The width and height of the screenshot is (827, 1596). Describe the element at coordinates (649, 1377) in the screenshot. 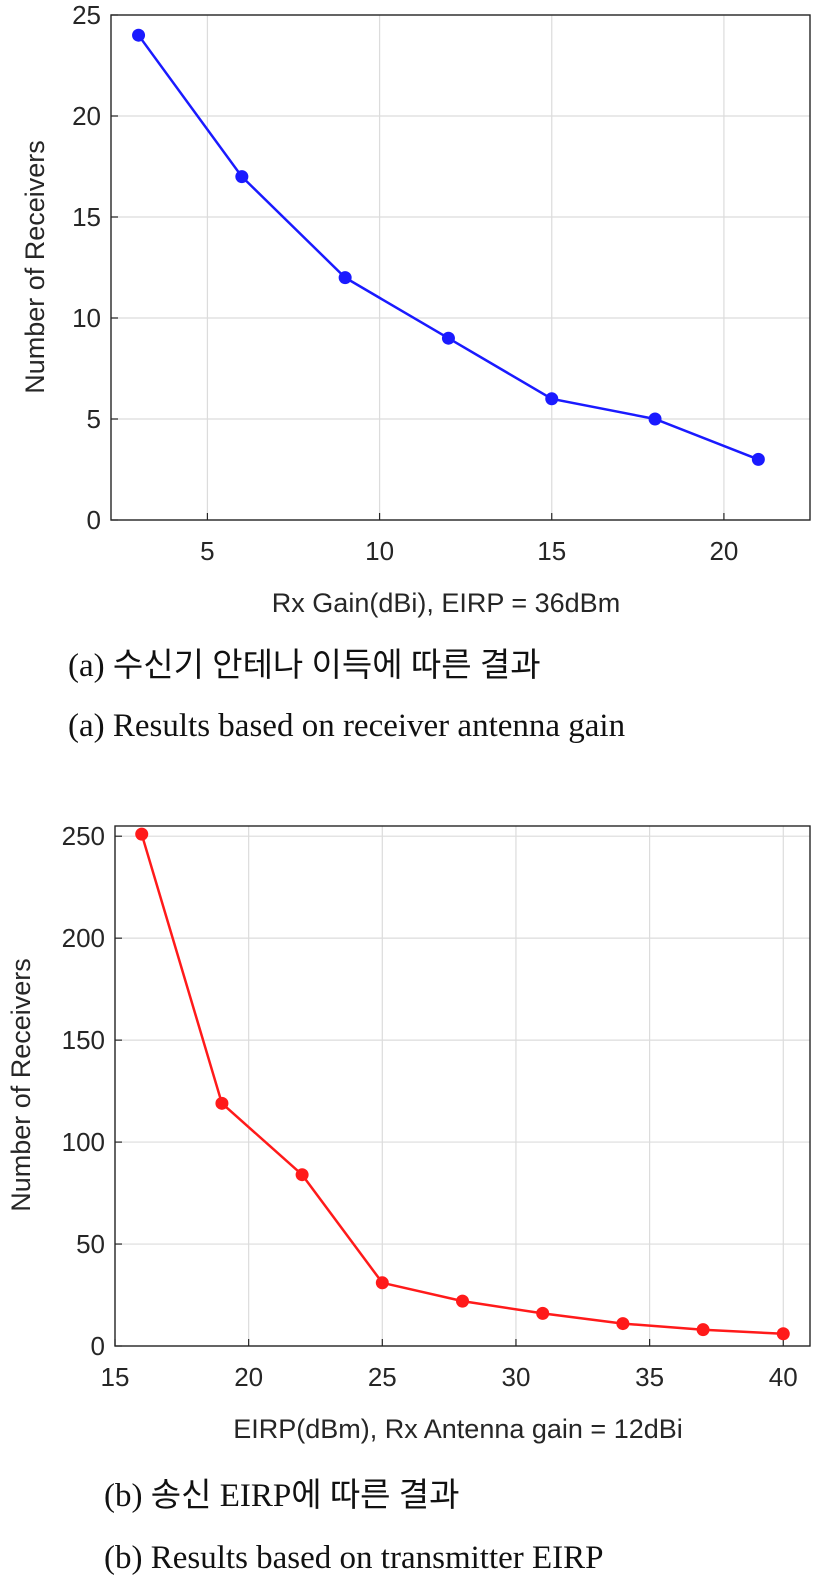

I see `chart-b-xtick-label: 35` at that location.